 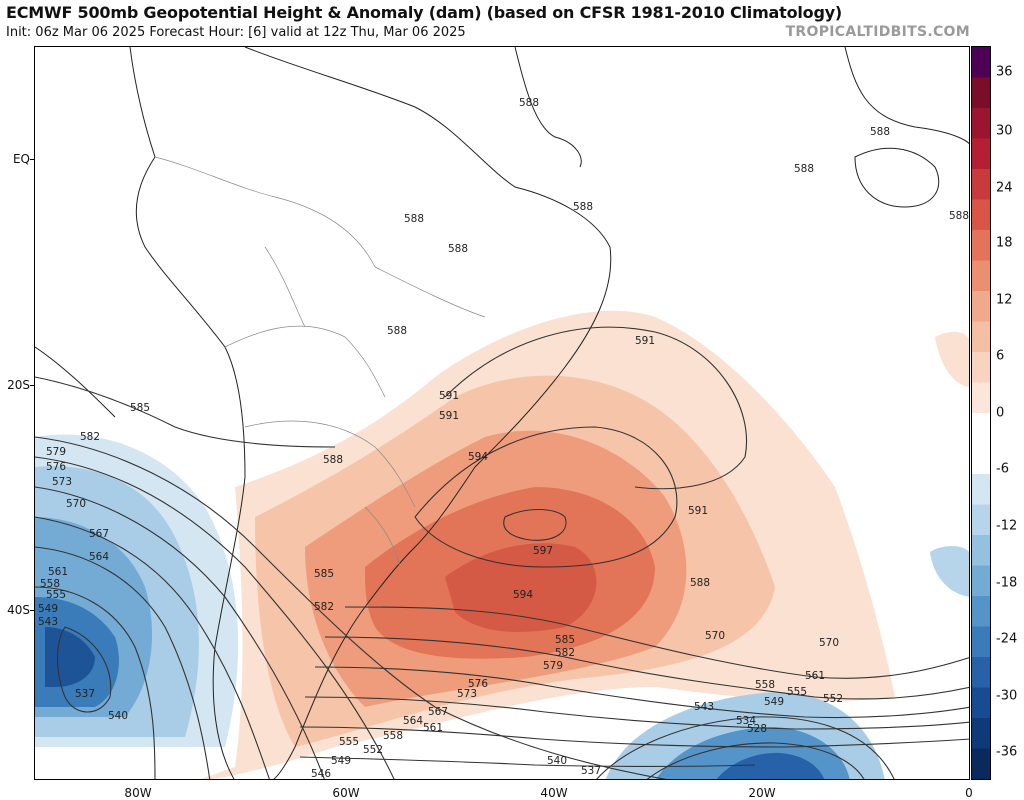 What do you see at coordinates (543, 551) in the screenshot?
I see `contour-label: 597` at bounding box center [543, 551].